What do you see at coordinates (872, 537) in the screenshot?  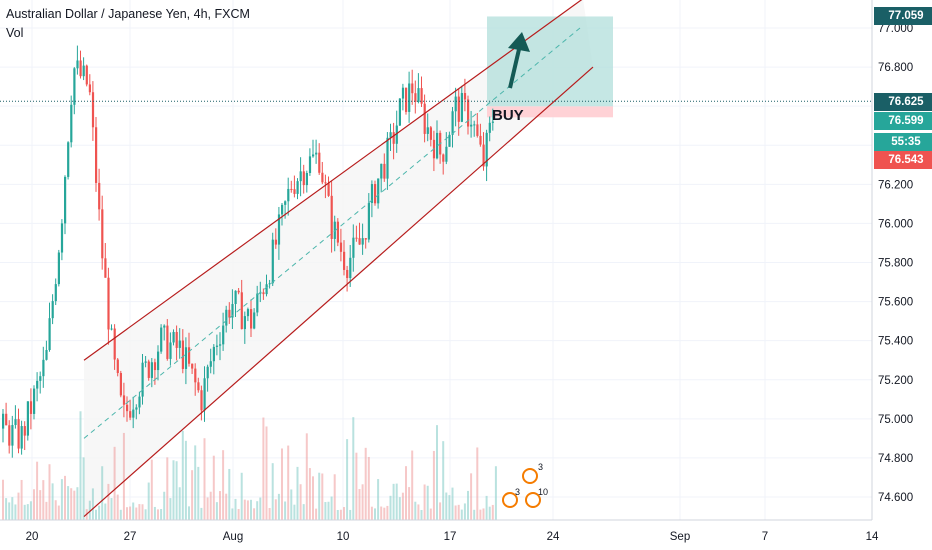 I see `time-tick-label: 14` at bounding box center [872, 537].